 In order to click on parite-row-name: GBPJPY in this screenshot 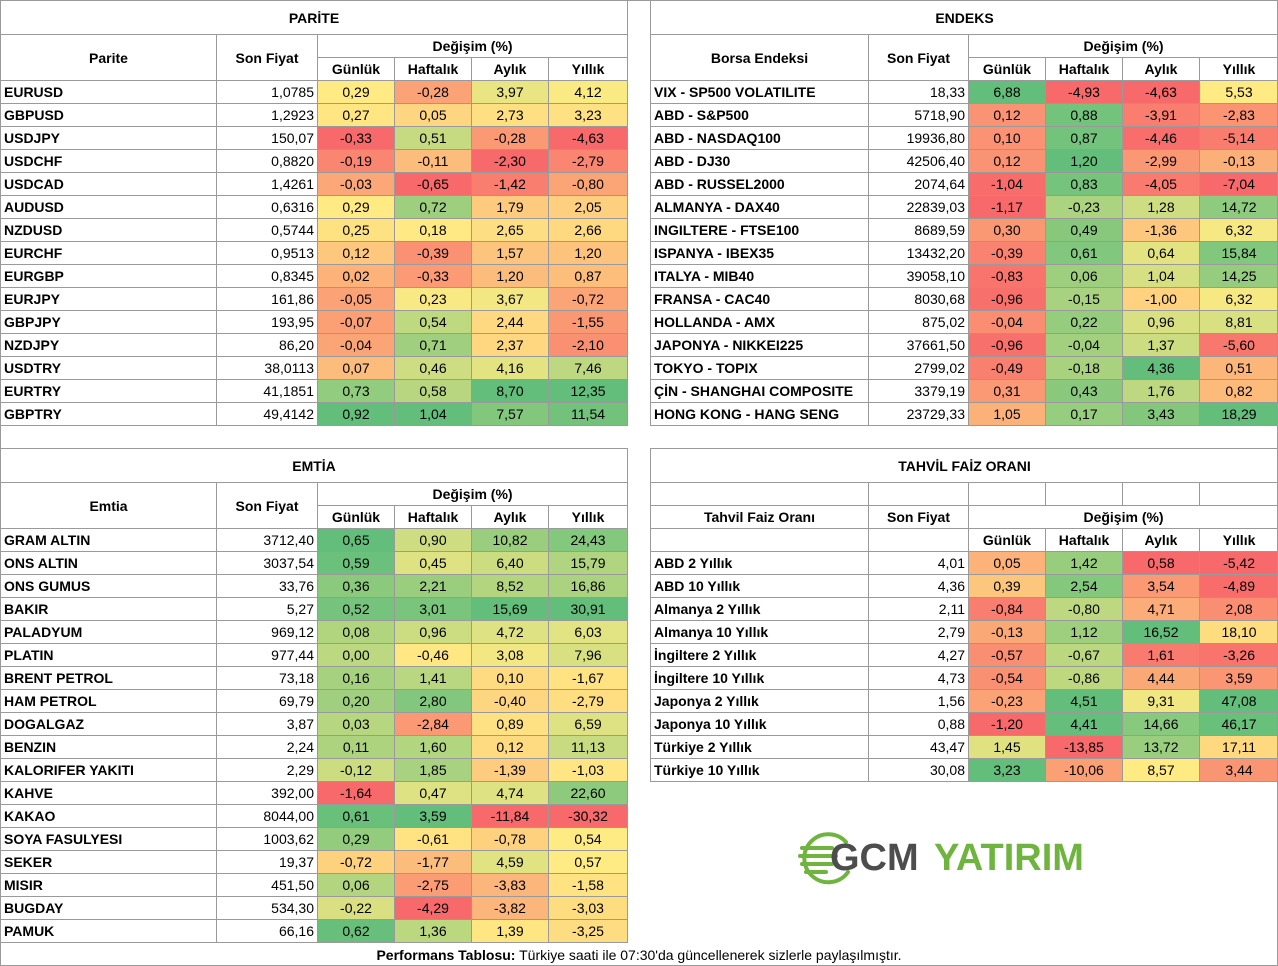, I will do `click(108, 322)`.